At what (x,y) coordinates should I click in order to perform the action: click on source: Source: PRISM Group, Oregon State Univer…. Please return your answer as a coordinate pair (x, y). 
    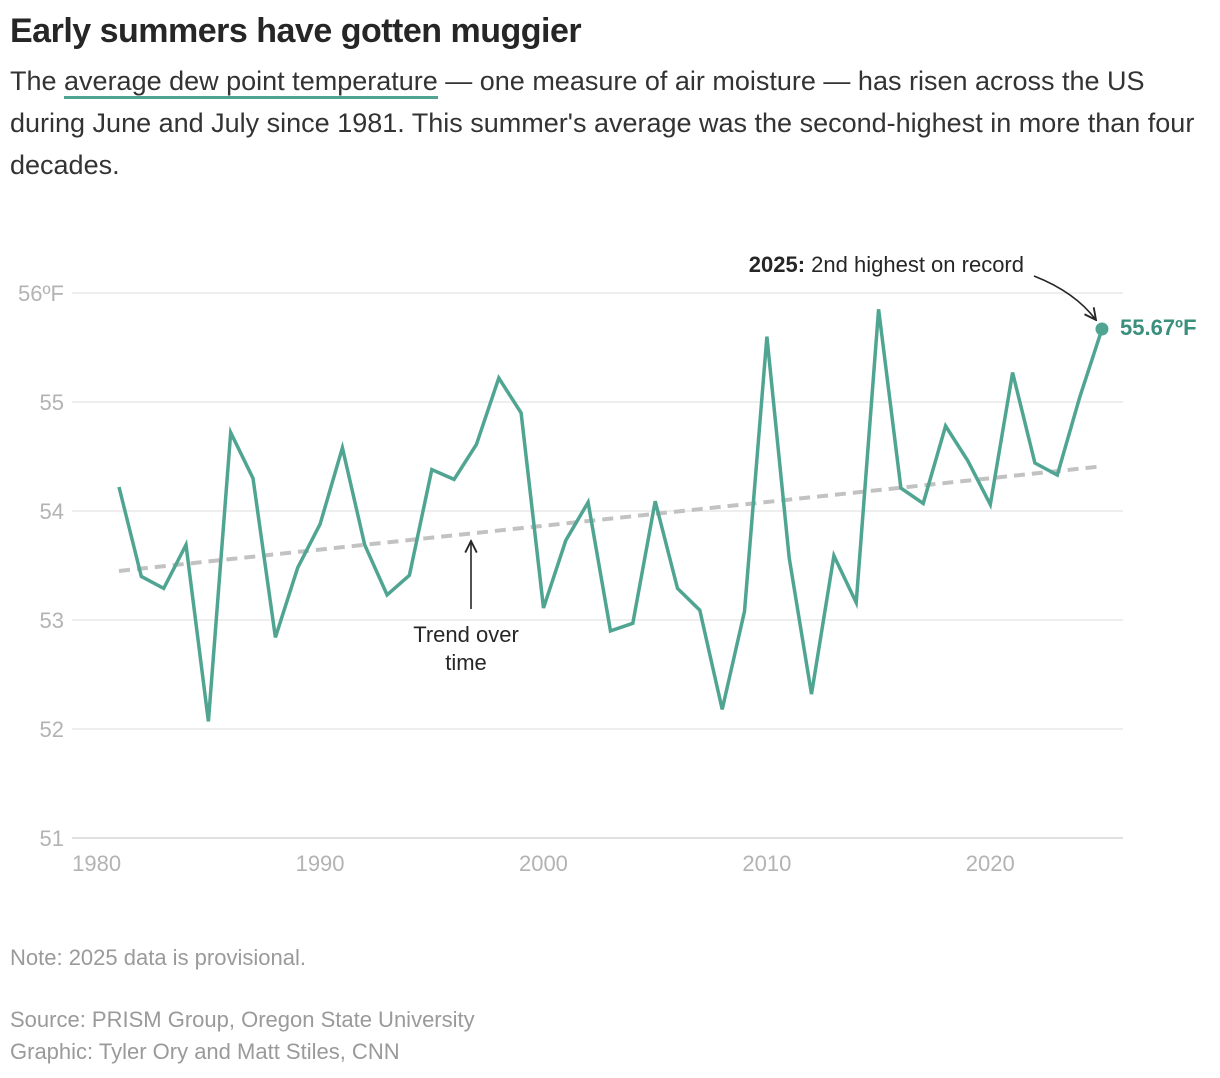
    Looking at the image, I should click on (242, 1019).